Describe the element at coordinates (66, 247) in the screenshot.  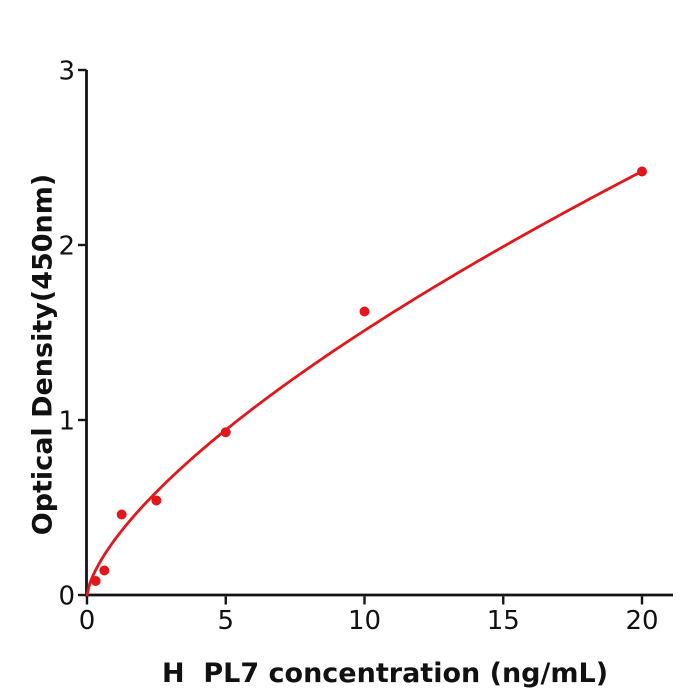
I see `y-tick-label: 2` at that location.